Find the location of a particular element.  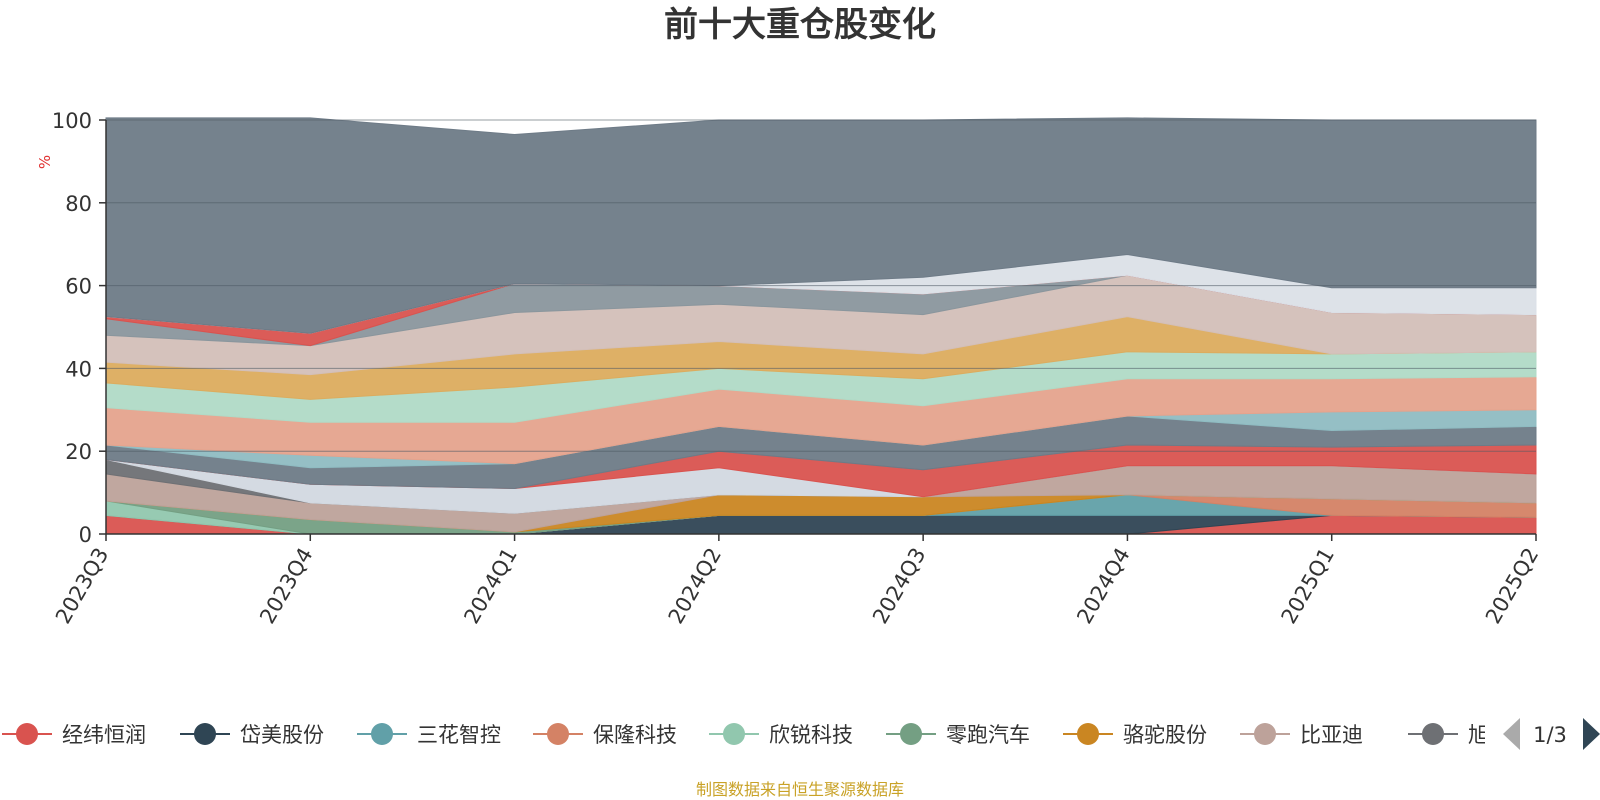

legend-label: 骆驼股份 is located at coordinates (1165, 735).